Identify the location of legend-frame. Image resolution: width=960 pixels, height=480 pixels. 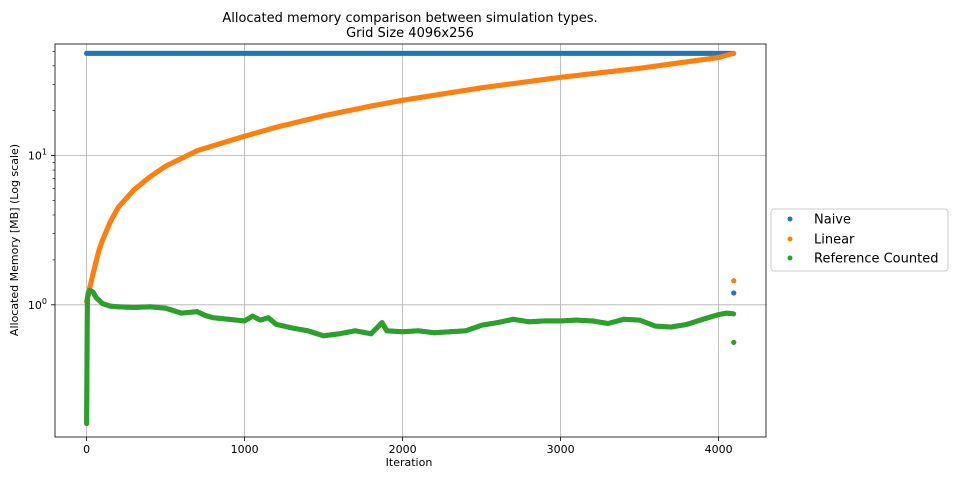
(859, 240).